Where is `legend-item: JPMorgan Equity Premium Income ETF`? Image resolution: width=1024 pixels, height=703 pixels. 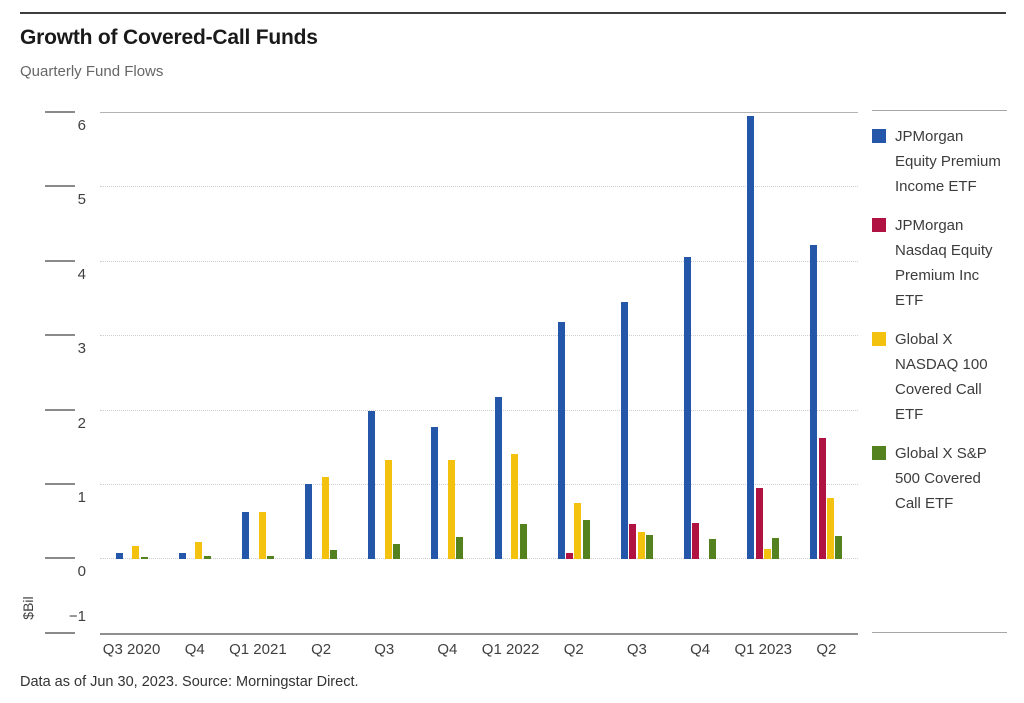 legend-item: JPMorgan Equity Premium Income ETF is located at coordinates (939, 161).